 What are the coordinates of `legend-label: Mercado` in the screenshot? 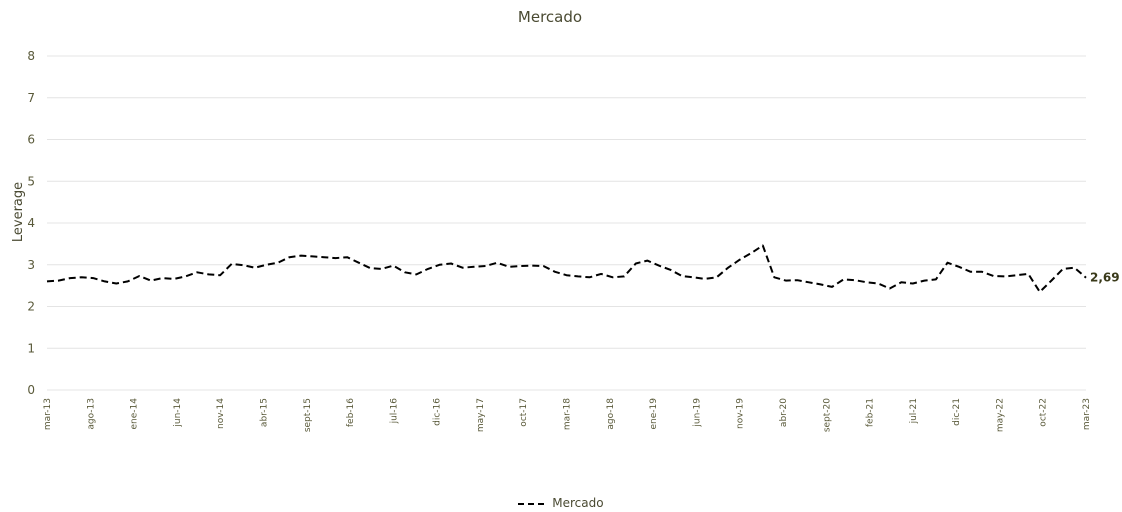 It's located at (578, 503).